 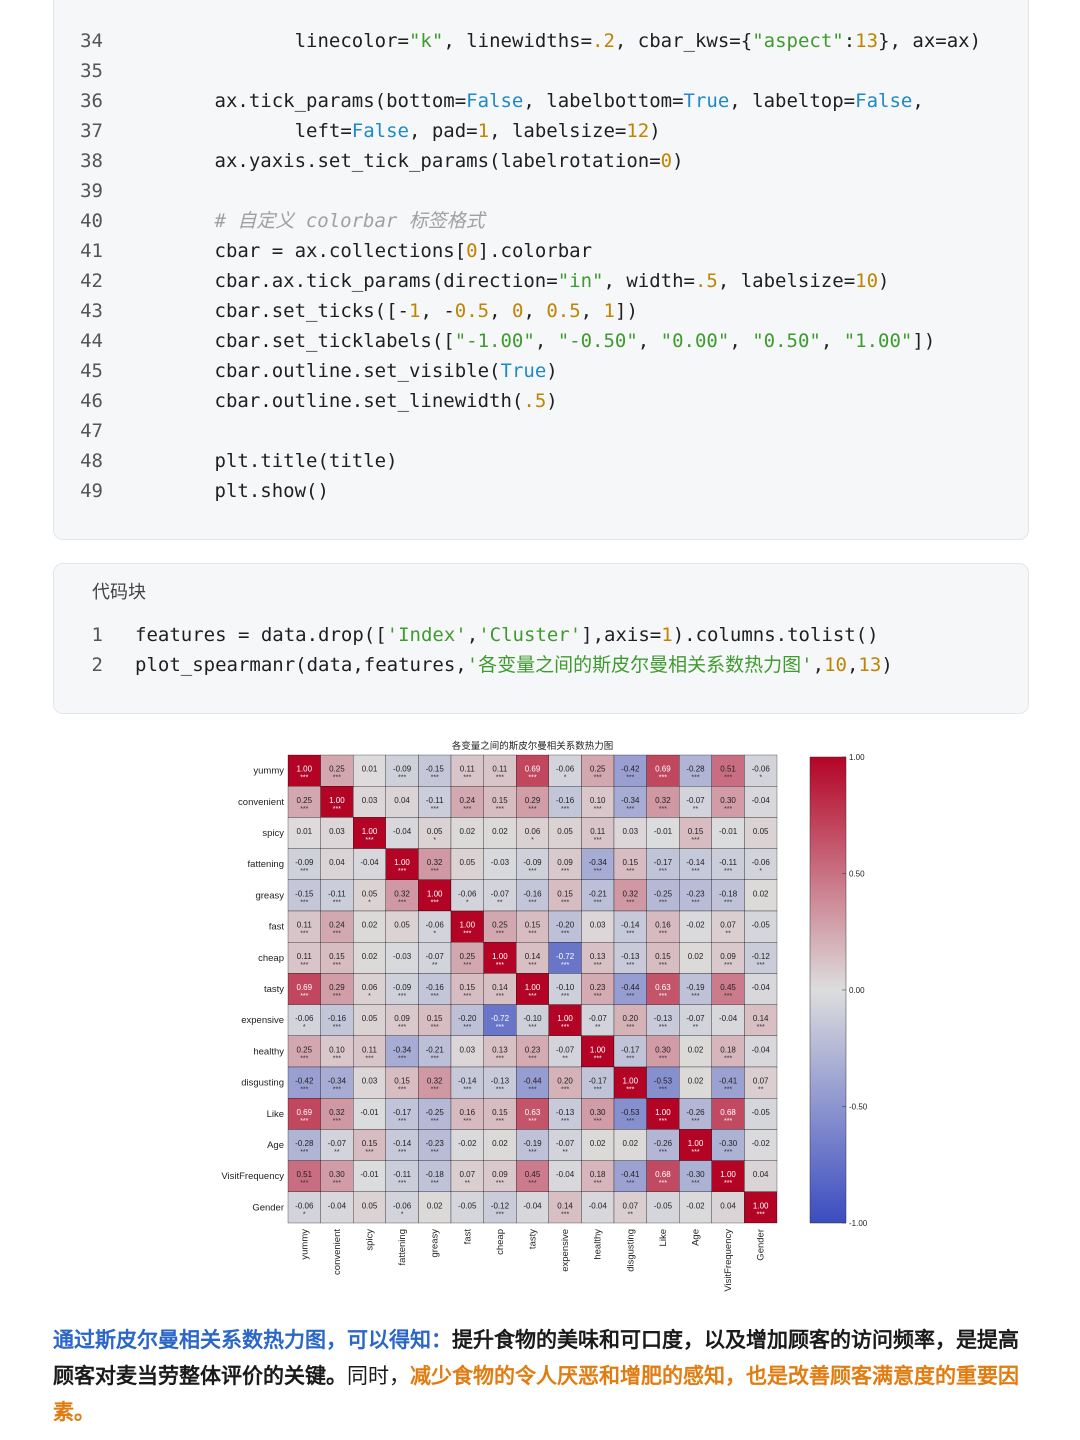 I want to click on colorbar, so click(x=828, y=990).